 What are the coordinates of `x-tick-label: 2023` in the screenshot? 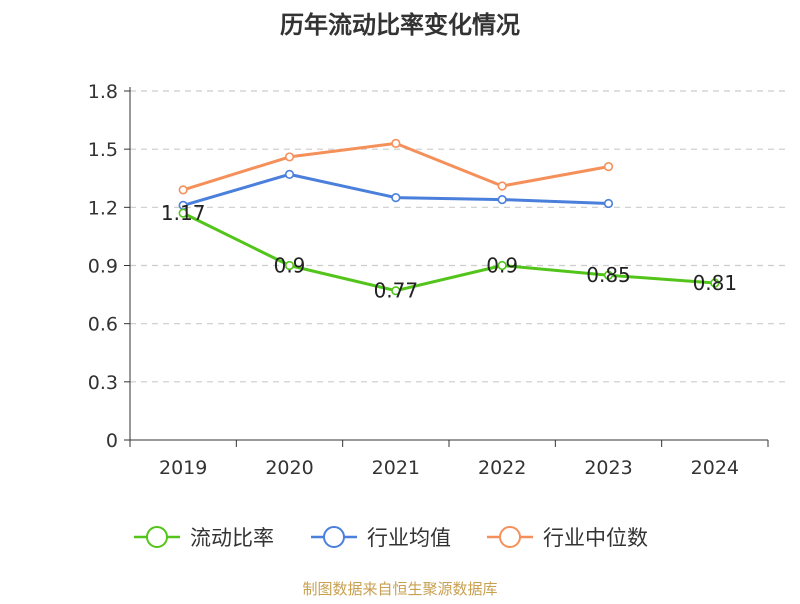 It's located at (608, 468).